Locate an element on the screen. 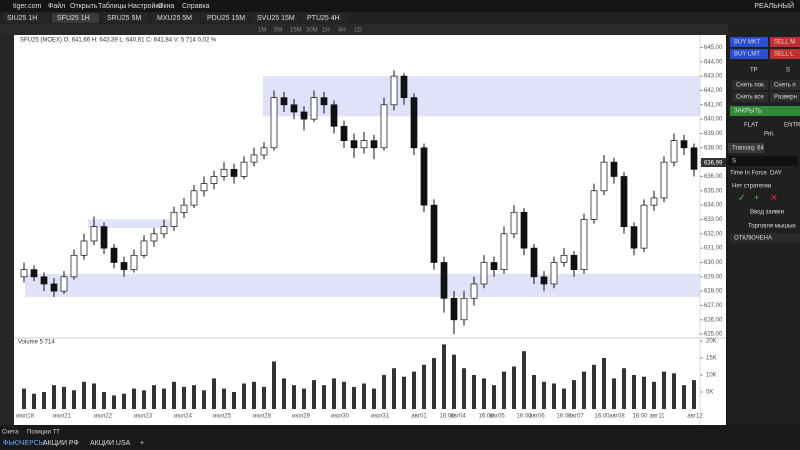 This screenshot has height=450, width=800. panel-text: ОТКЛЮЧЕНА is located at coordinates (753, 239).